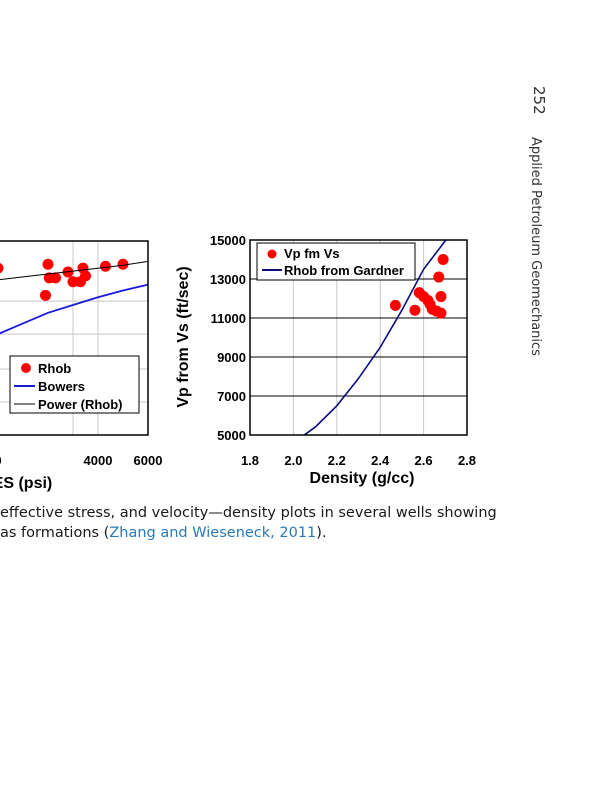  I want to click on right-chart-y-tick-label: 7000, so click(231, 396).